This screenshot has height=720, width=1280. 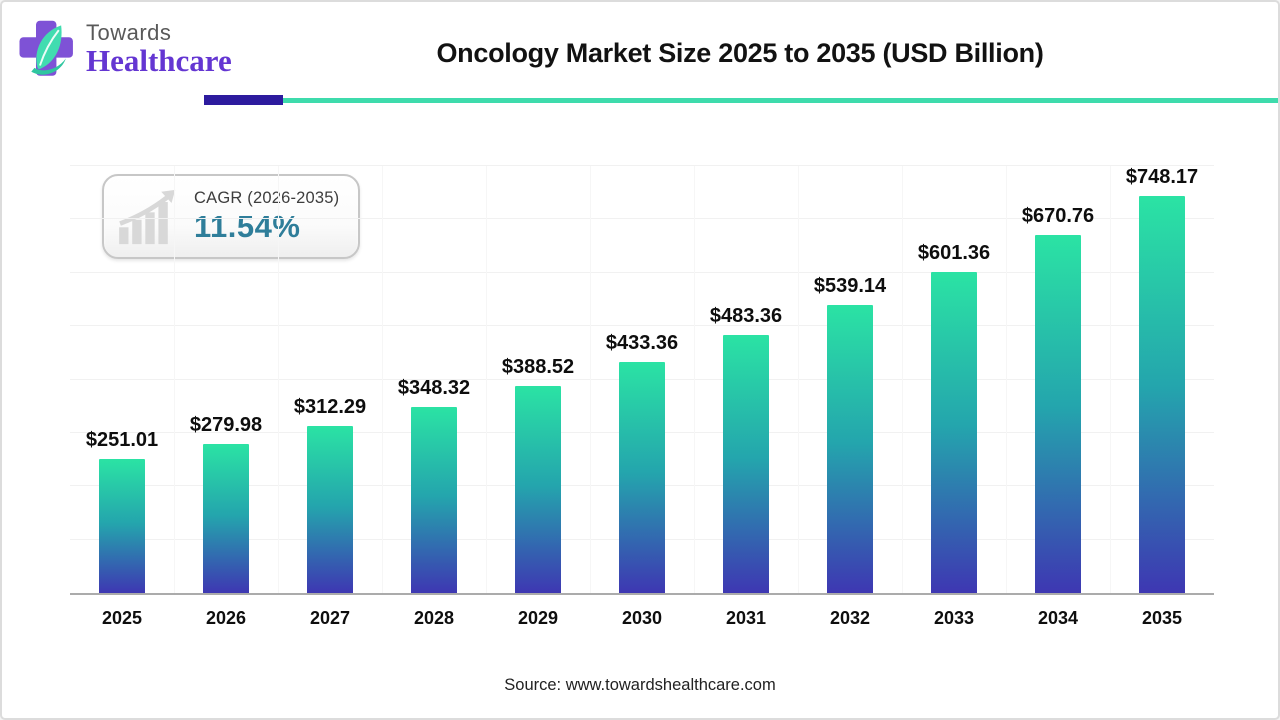 What do you see at coordinates (1058, 215) in the screenshot?
I see `bar-value-label-2034: $670.76` at bounding box center [1058, 215].